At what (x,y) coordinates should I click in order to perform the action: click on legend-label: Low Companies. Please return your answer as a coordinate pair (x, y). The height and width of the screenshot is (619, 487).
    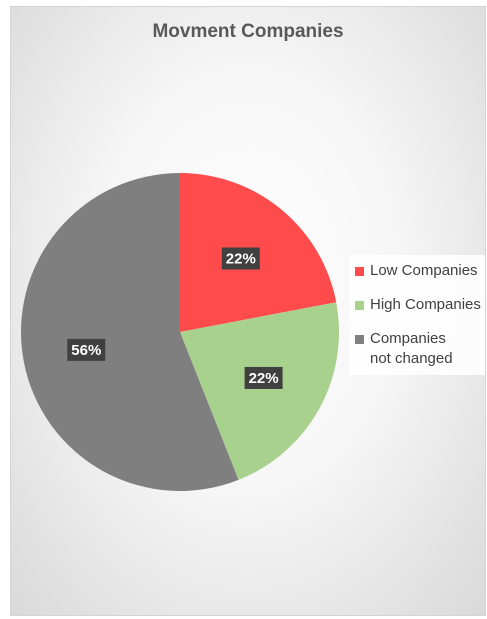
    Looking at the image, I should click on (424, 270).